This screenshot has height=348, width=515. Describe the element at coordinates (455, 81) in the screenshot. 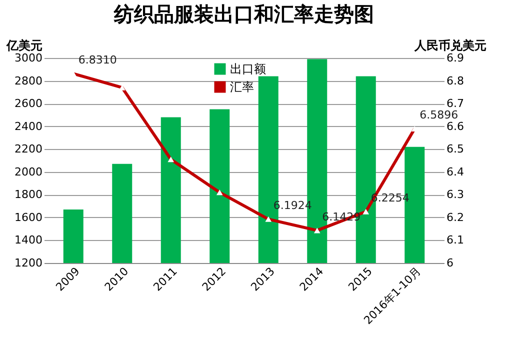

I see `y2-tick-label: 6.8` at that location.